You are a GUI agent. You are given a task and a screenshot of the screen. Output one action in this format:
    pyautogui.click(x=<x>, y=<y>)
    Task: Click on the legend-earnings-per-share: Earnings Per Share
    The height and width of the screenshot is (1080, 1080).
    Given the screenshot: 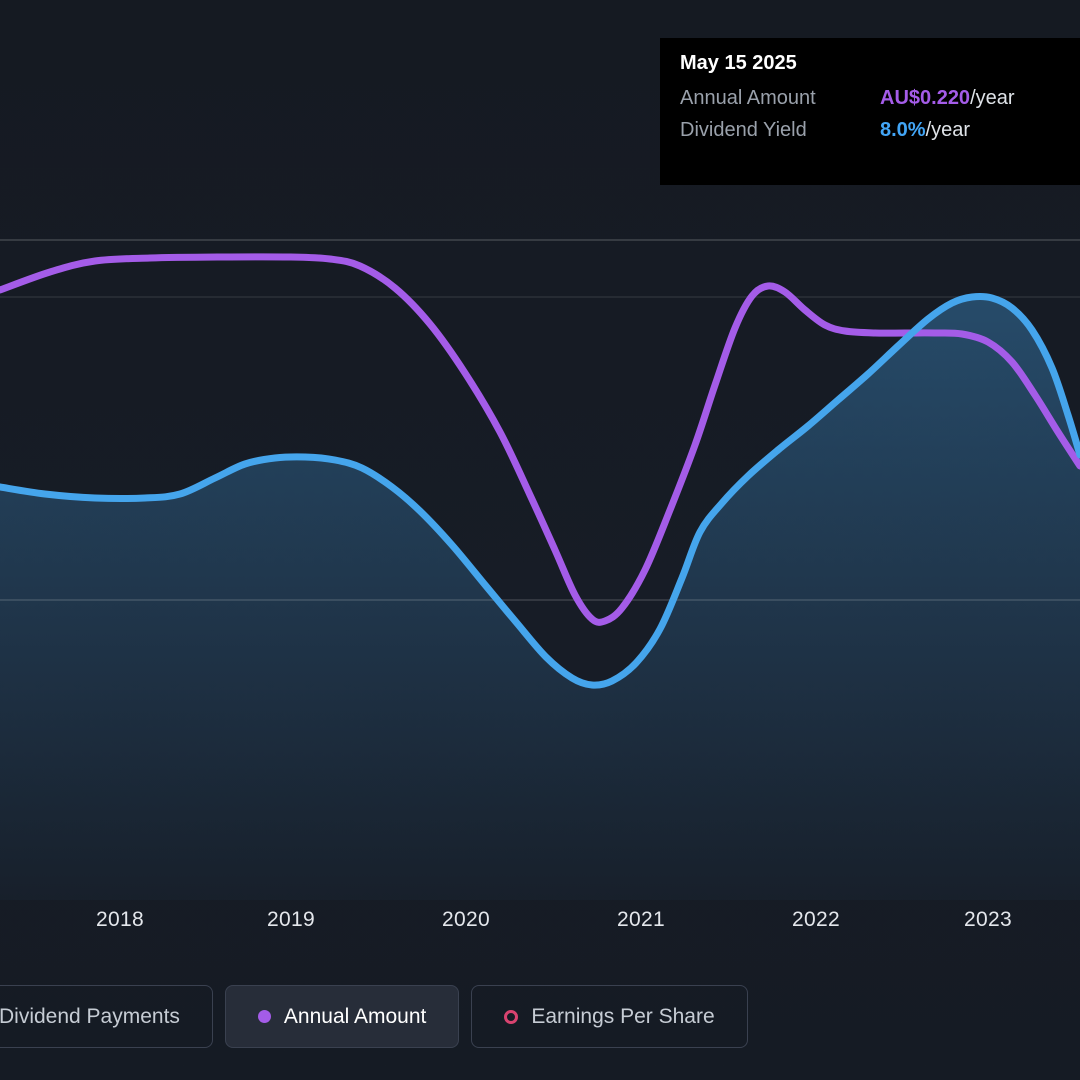 What is the action you would take?
    pyautogui.click(x=609, y=1016)
    